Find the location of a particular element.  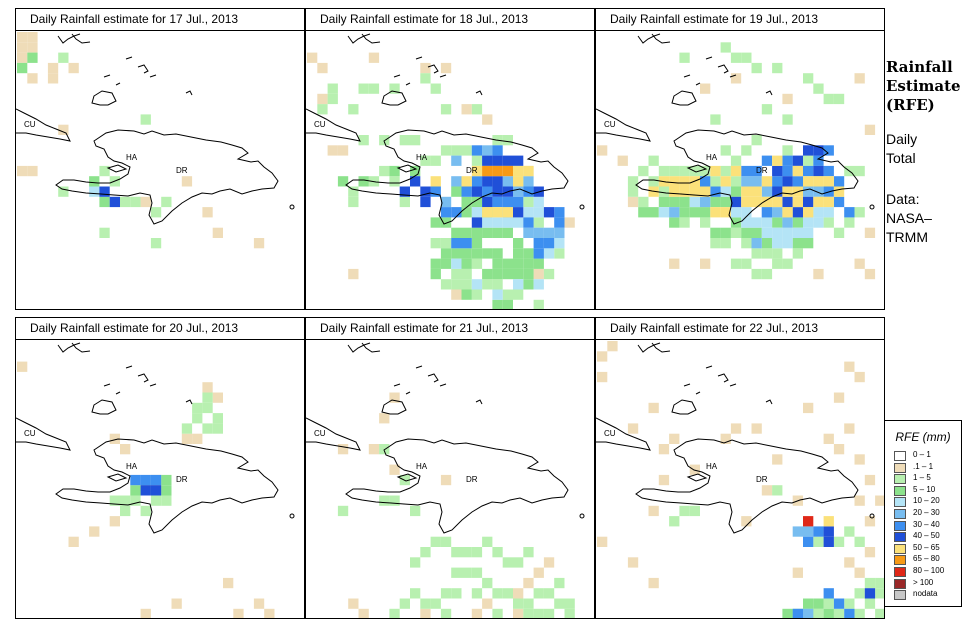

rainfall-map: CU HA DR is located at coordinates (160, 479).